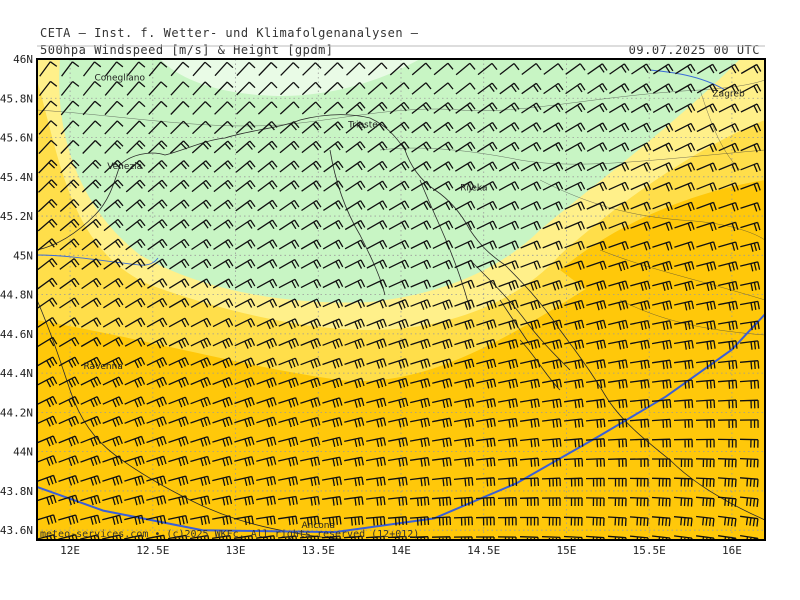 Image resolution: width=800 pixels, height=600 pixels. I want to click on lon-tick-label: 15.5E, so click(649, 550).